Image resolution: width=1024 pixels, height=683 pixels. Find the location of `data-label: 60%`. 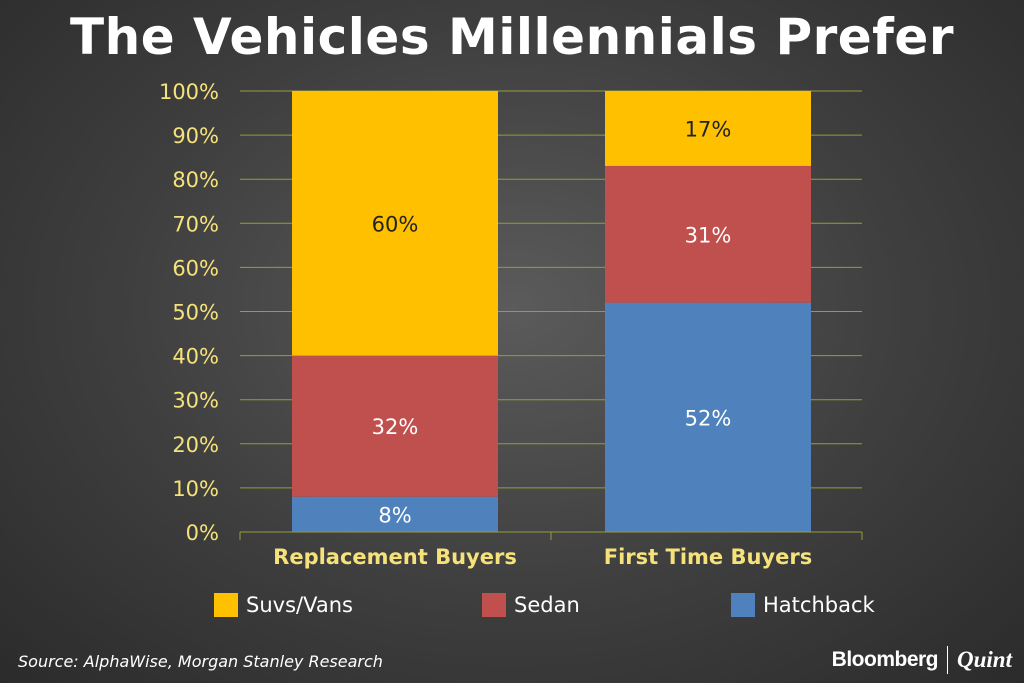

data-label: 60% is located at coordinates (395, 224).